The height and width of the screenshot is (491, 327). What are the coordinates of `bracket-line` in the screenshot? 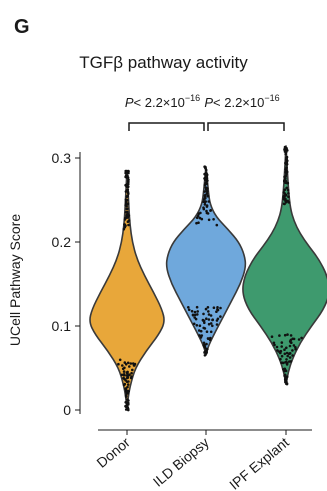 It's located at (246, 126).